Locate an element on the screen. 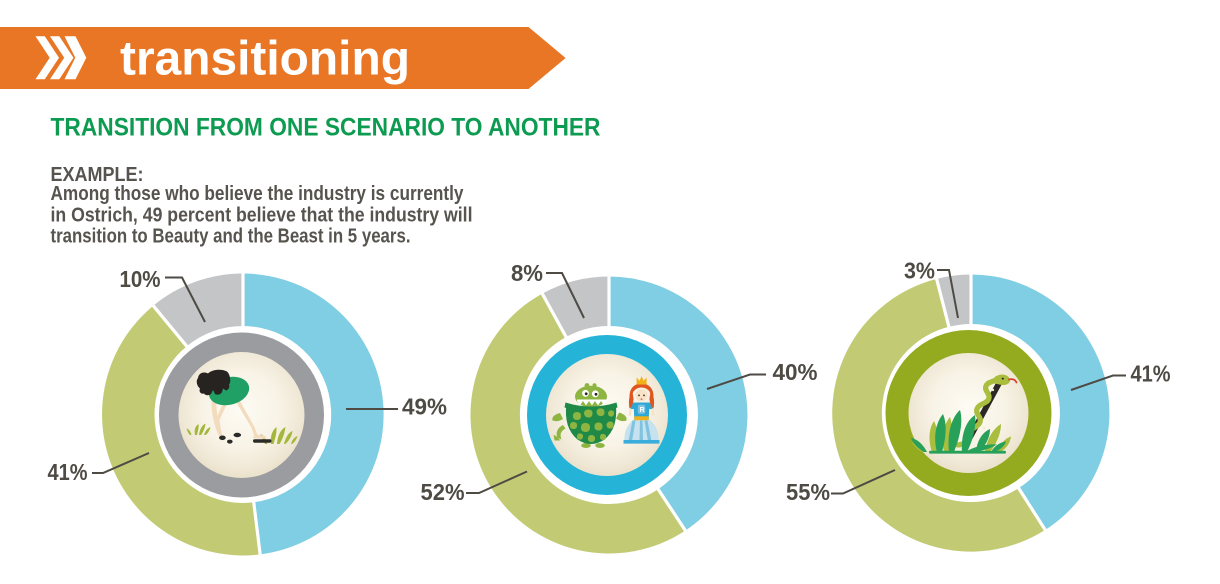 This screenshot has width=1220, height=584. svg-text: 8% is located at coordinates (527, 273).